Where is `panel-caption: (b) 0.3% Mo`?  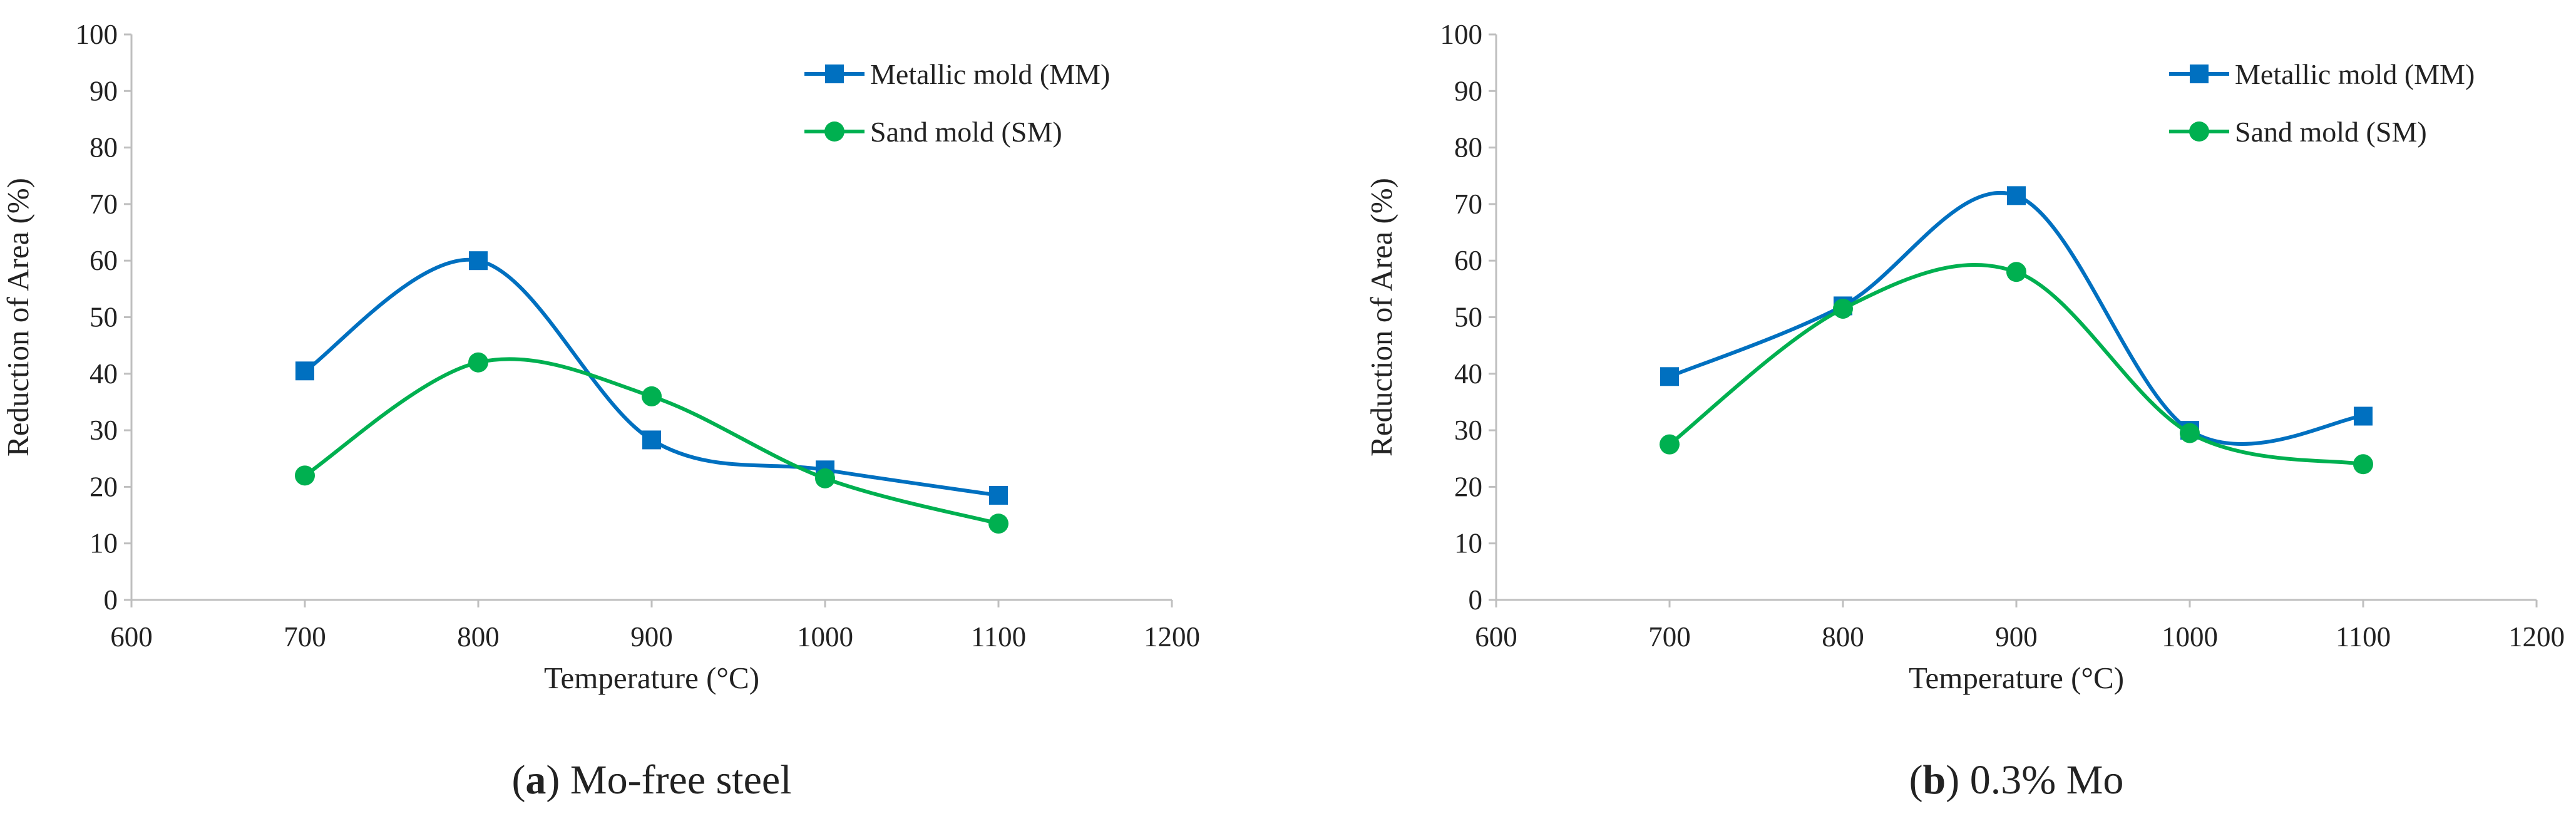 panel-caption: (b) 0.3% Mo is located at coordinates (2016, 780).